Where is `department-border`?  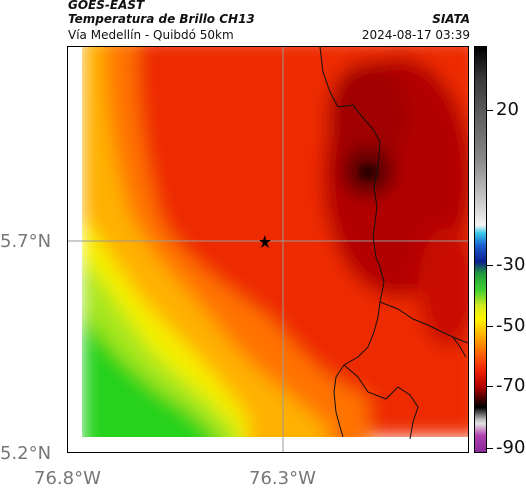 department-border is located at coordinates (352, 242).